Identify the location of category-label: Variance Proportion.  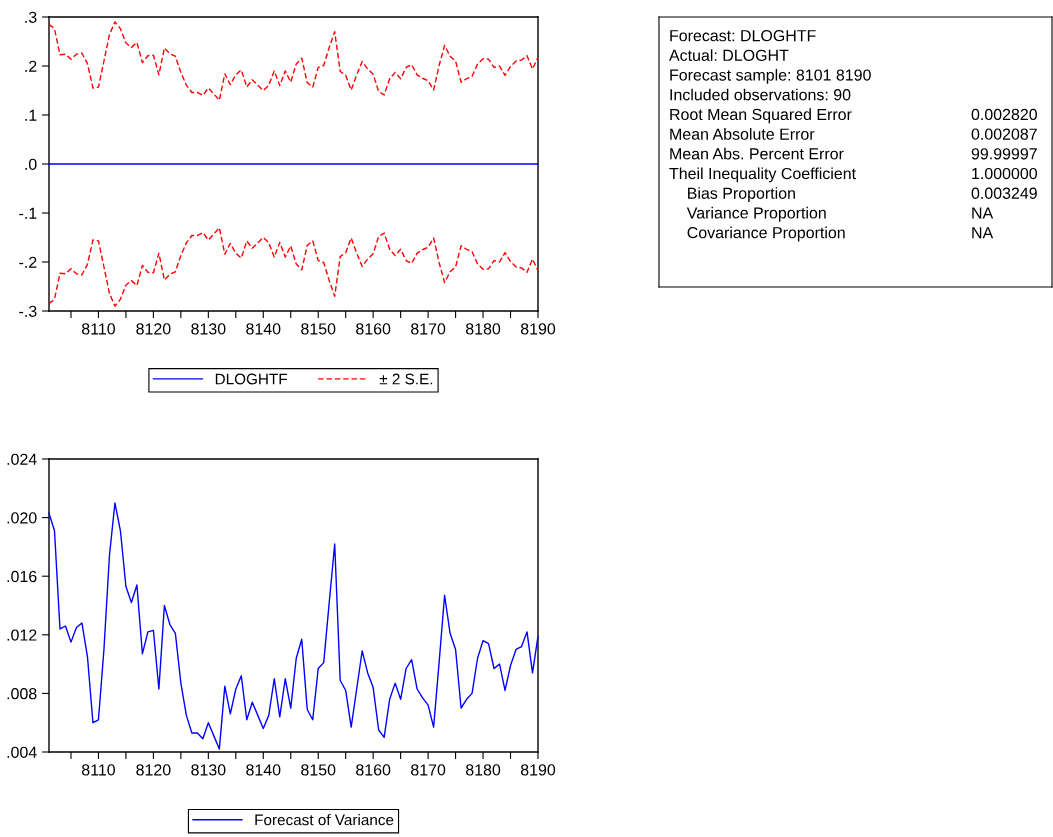
(756, 214).